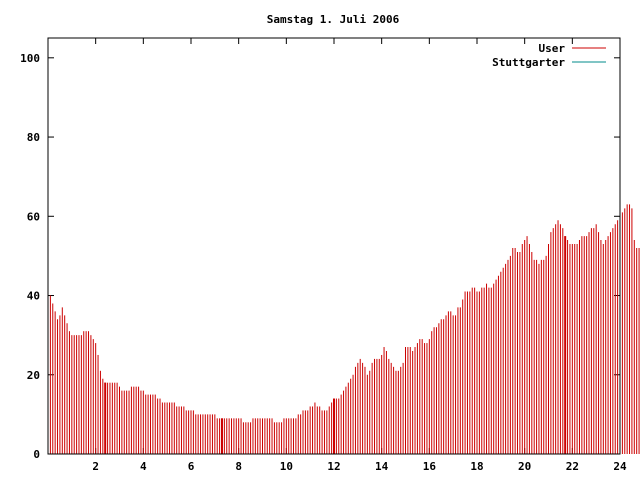 The height and width of the screenshot is (480, 640). I want to click on y-tick-label: 0, so click(36, 454).